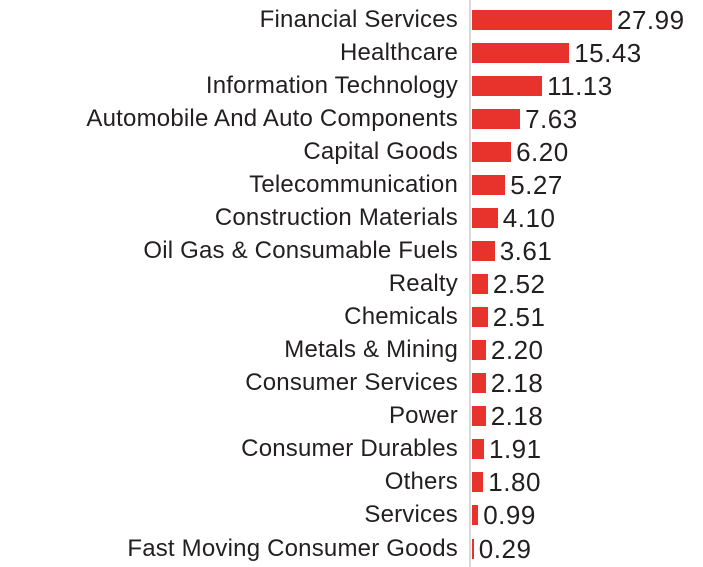 This screenshot has width=703, height=567. Describe the element at coordinates (331, 85) in the screenshot. I see `category-label: Information Technology` at that location.